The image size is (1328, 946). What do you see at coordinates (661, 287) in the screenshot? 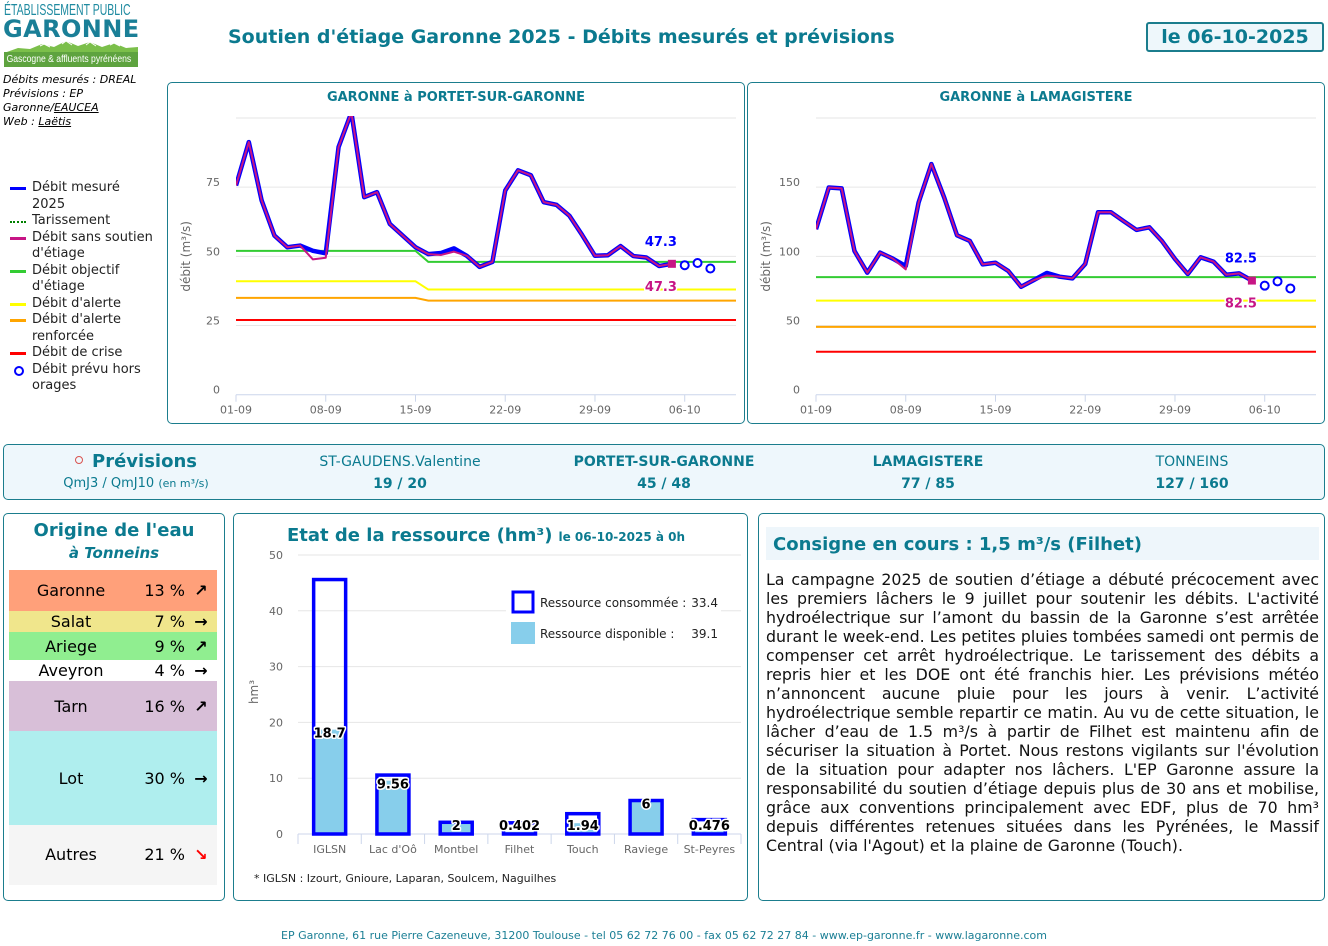
I see `natural-value-label: 47.3` at bounding box center [661, 287].